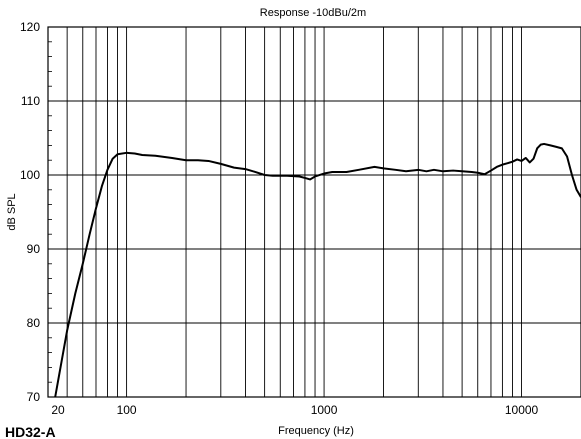  What do you see at coordinates (30, 101) in the screenshot?
I see `y-tick-label: 110` at bounding box center [30, 101].